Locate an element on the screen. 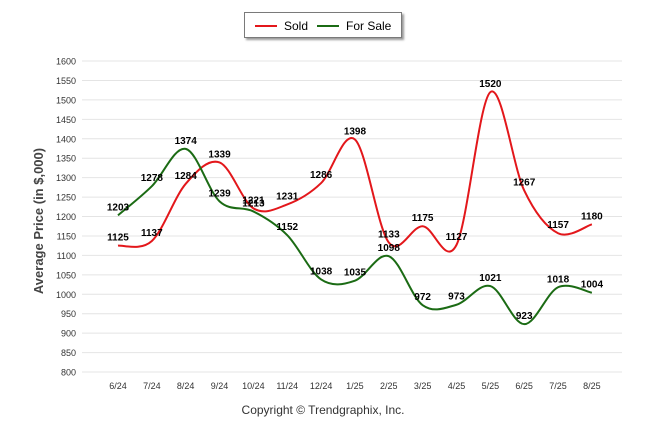 The image size is (646, 434). data-label-sold: 1133 is located at coordinates (389, 235).